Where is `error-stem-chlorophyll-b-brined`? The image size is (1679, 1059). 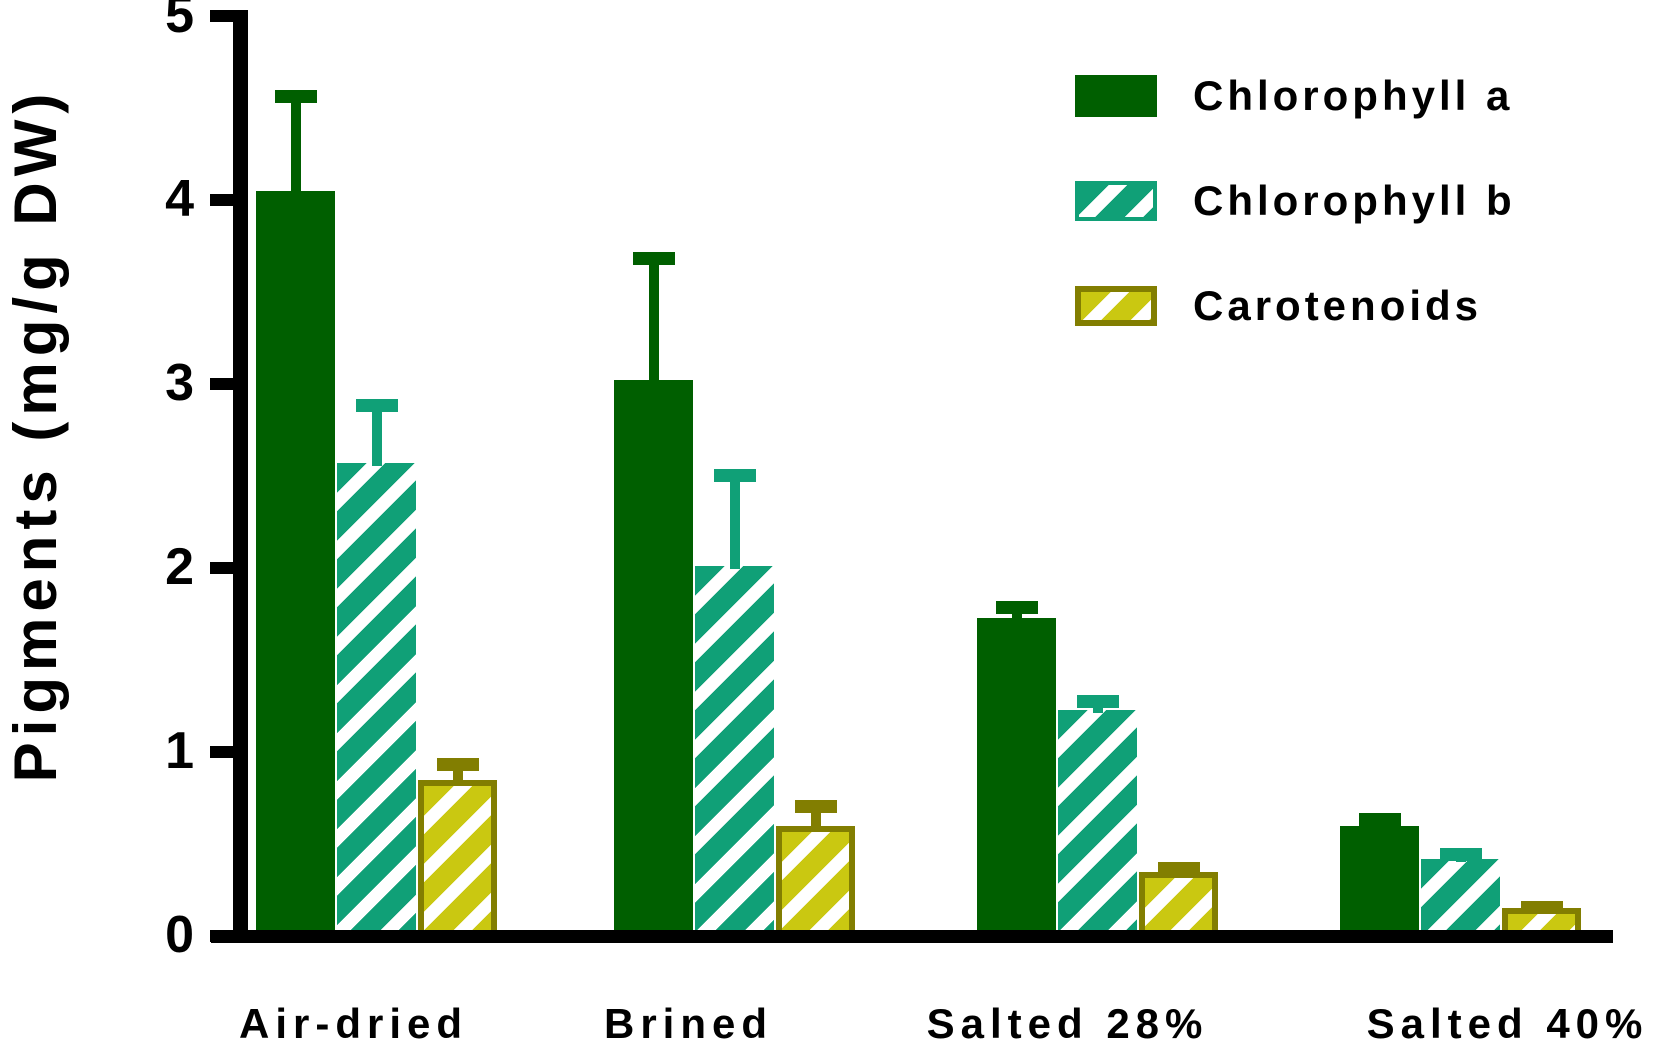
error-stem-chlorophyll-b-brined is located at coordinates (734, 524).